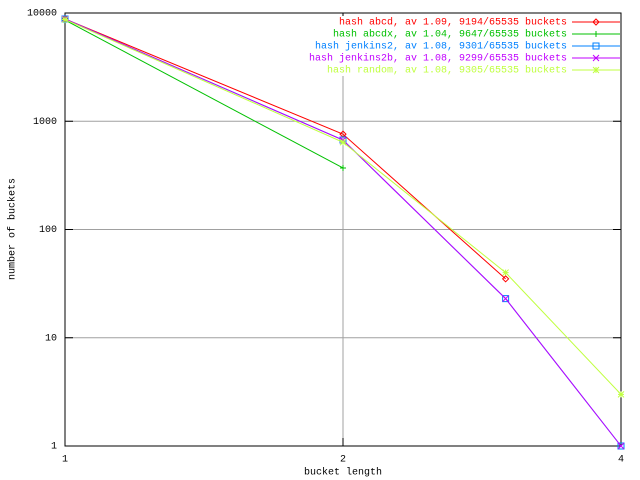 The height and width of the screenshot is (480, 640). What do you see at coordinates (45, 122) in the screenshot?
I see `y-tick-label: 1000` at bounding box center [45, 122].